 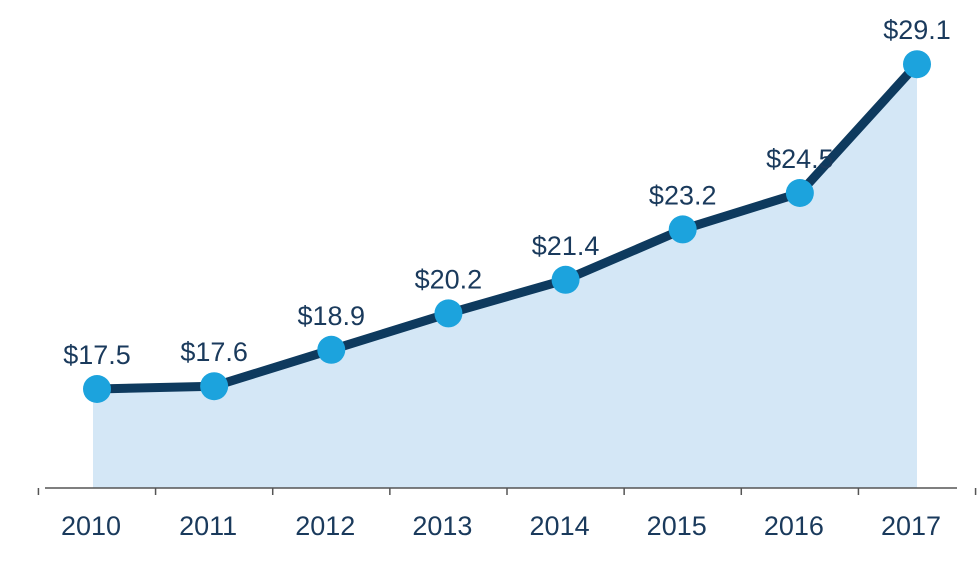 I want to click on x-tick-label: 2016, so click(x=794, y=526).